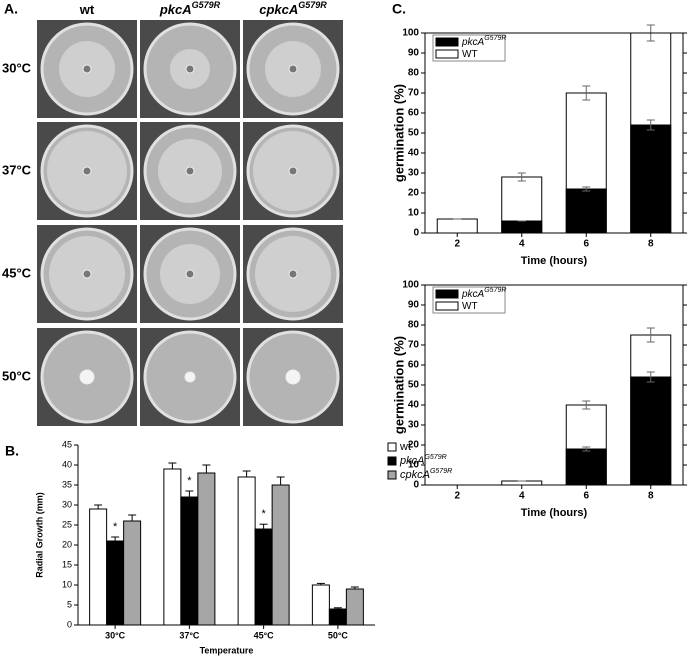 The width and height of the screenshot is (700, 658). Describe the element at coordinates (414, 365) in the screenshot. I see `y-tick-label: 60` at that location.